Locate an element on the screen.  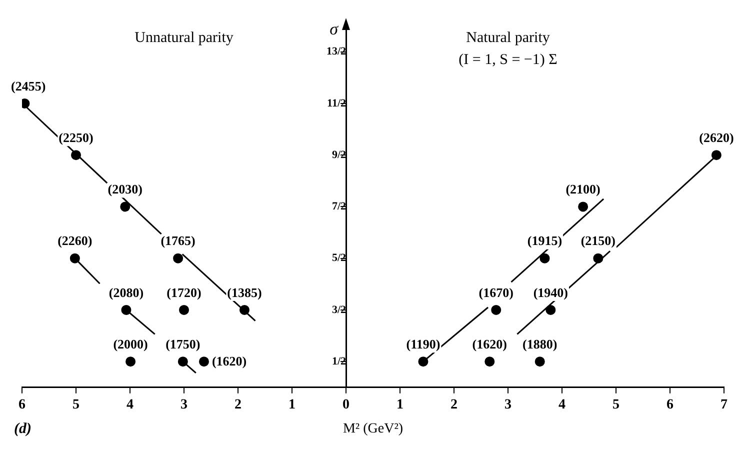
annotation: (1750) is located at coordinates (183, 344).